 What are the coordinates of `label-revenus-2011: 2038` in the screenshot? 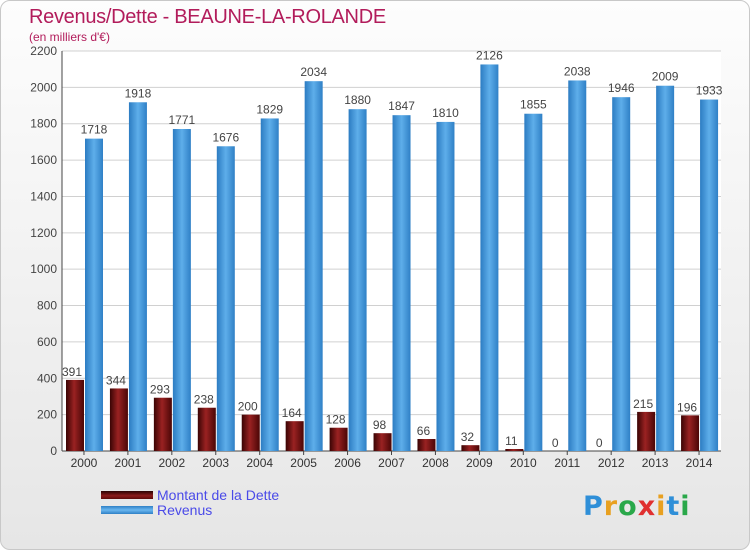 It's located at (577, 71).